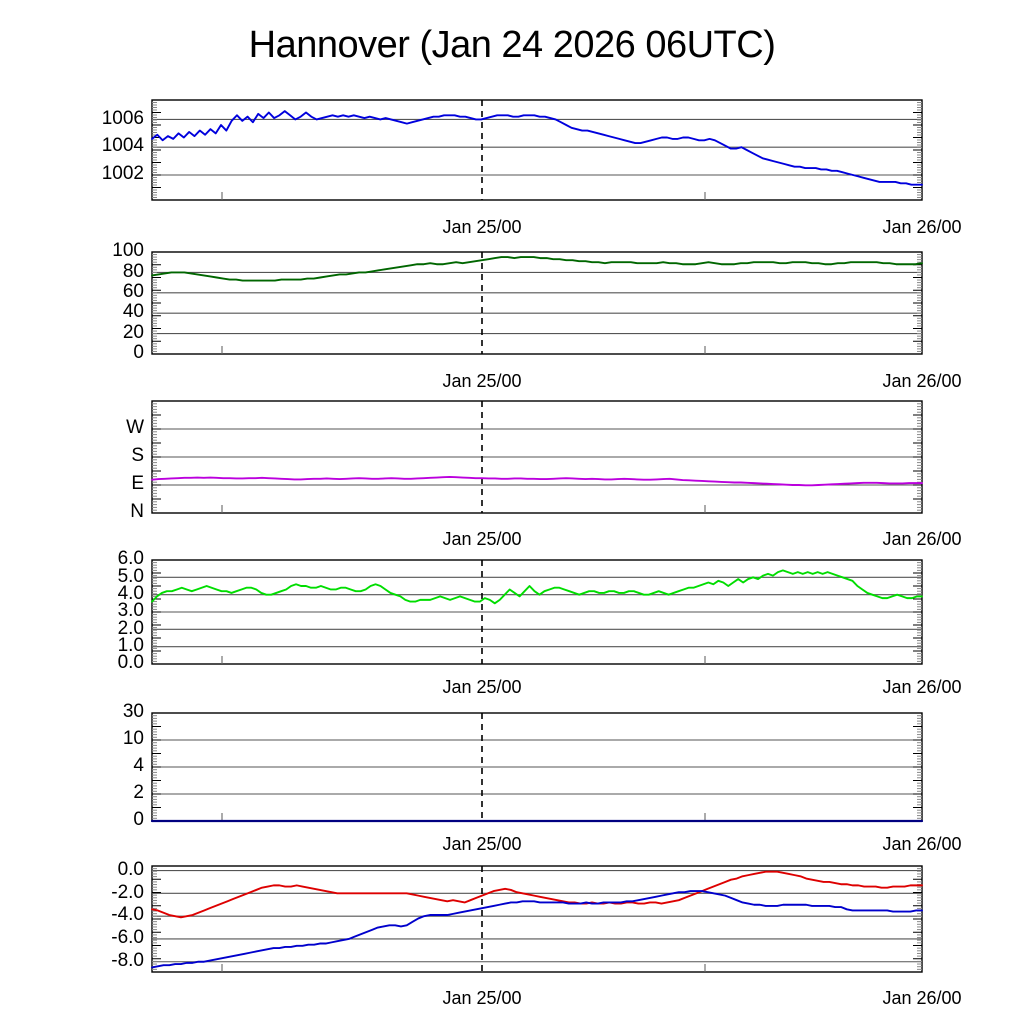 This screenshot has height=1024, width=1024. What do you see at coordinates (512, 45) in the screenshot?
I see `page-title: Hannover (Jan 24 2026 06UTC)` at bounding box center [512, 45].